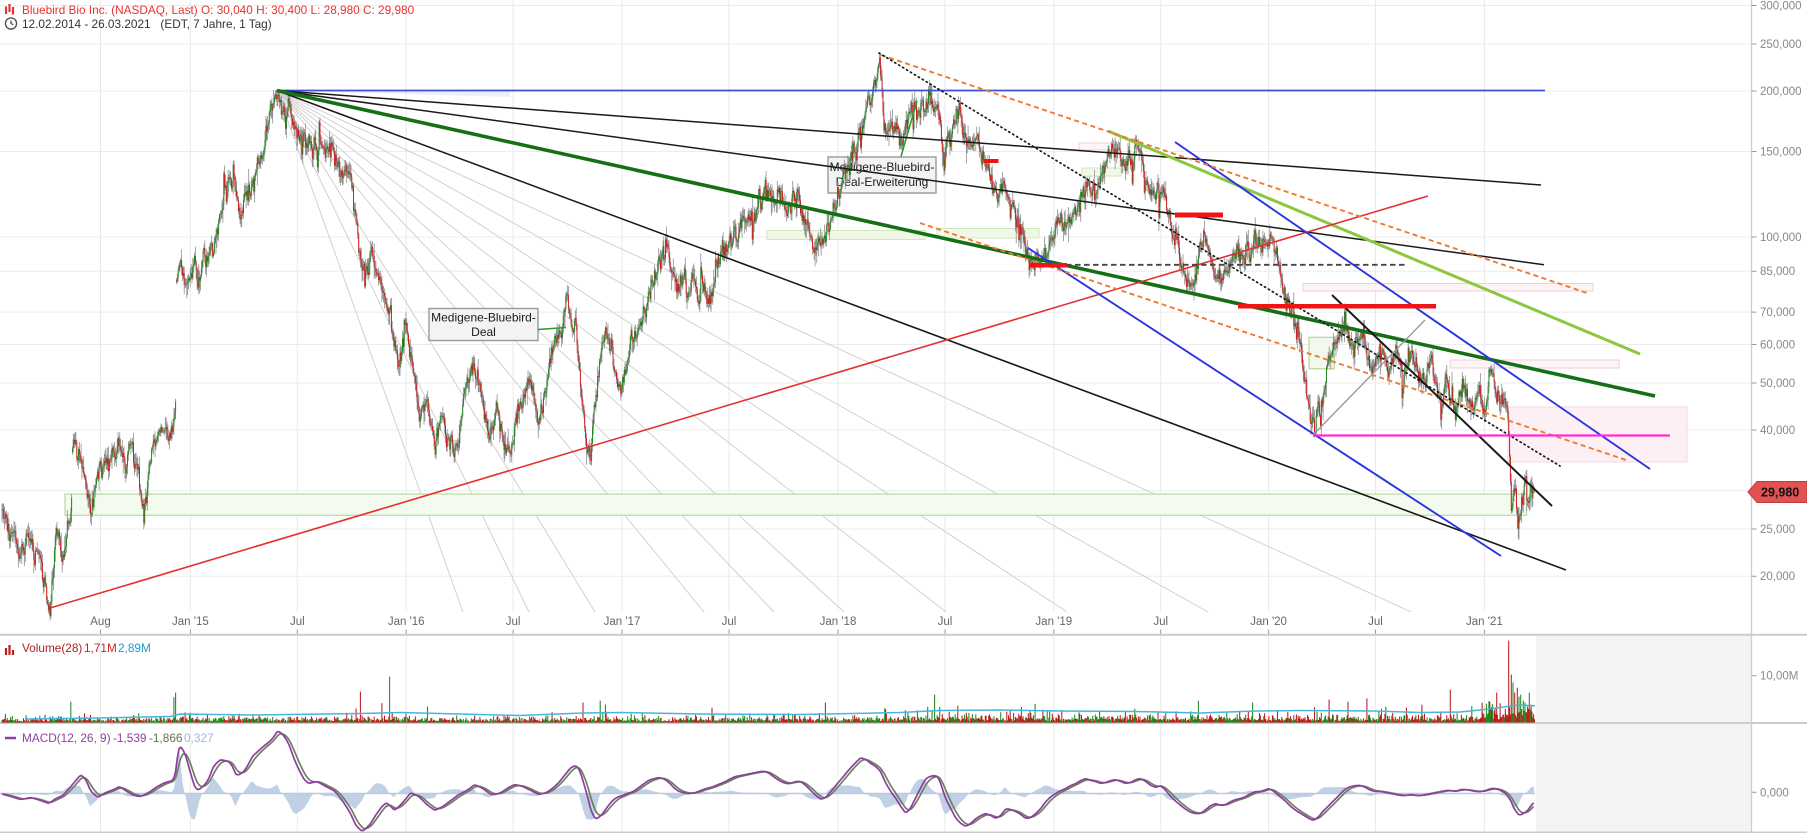 The height and width of the screenshot is (838, 1807). Describe the element at coordinates (1777, 272) in the screenshot. I see `svg-text: 85,000` at that location.